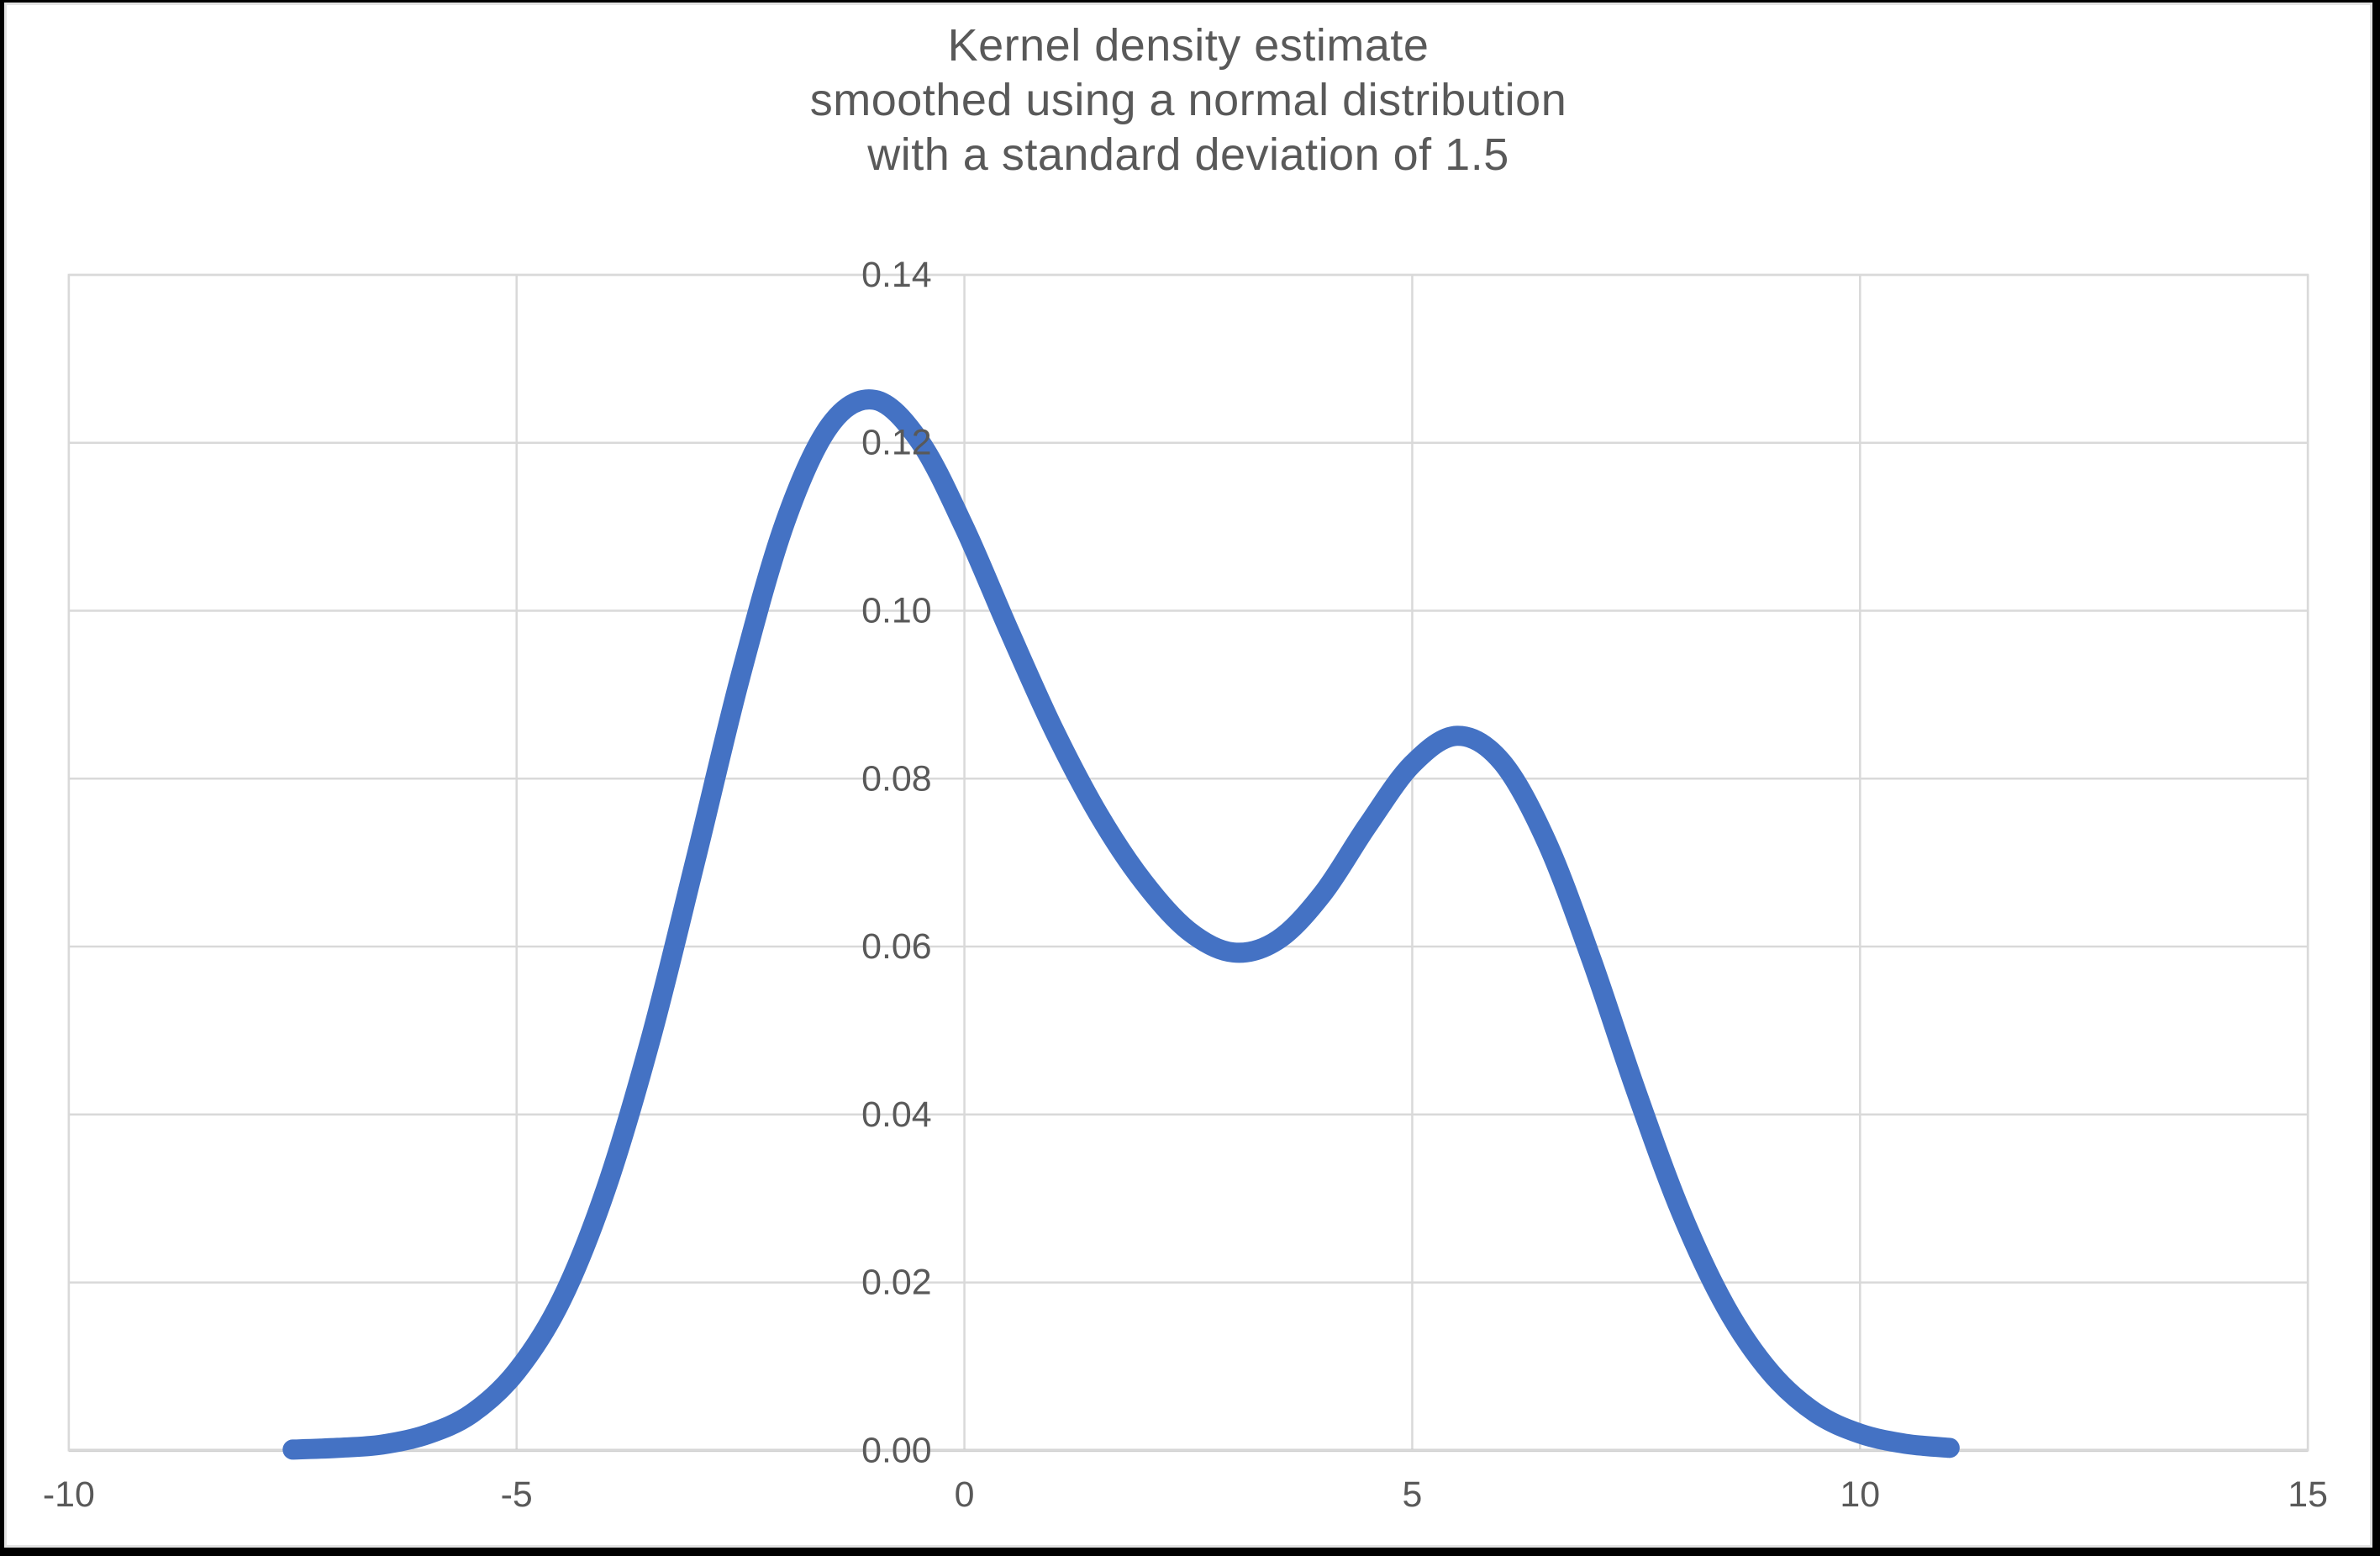 The height and width of the screenshot is (1556, 2380). Describe the element at coordinates (896, 443) in the screenshot. I see `y-tick-label: 0.12` at that location.